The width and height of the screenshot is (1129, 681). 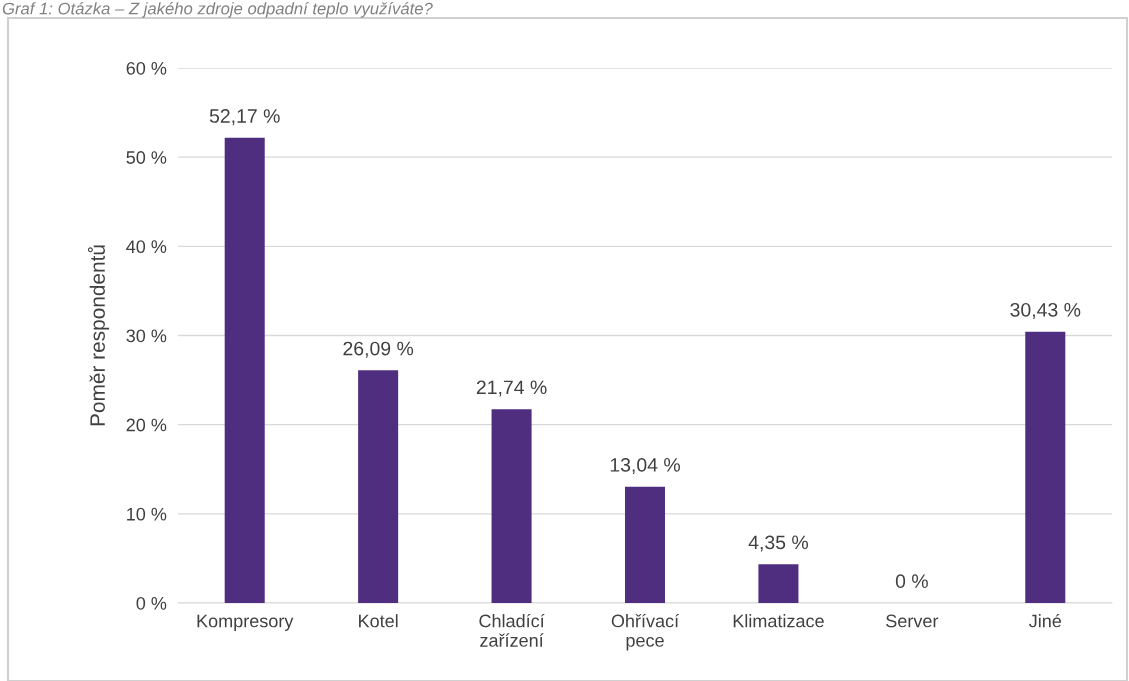 I want to click on data-label: 4,35 %, so click(x=778, y=543).